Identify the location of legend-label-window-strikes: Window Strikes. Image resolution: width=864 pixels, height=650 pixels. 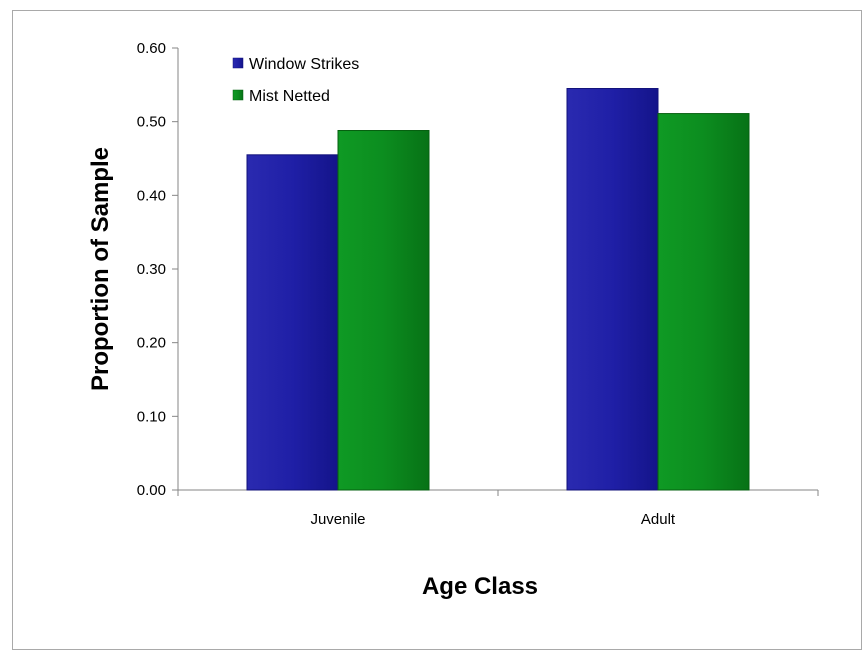
(304, 64).